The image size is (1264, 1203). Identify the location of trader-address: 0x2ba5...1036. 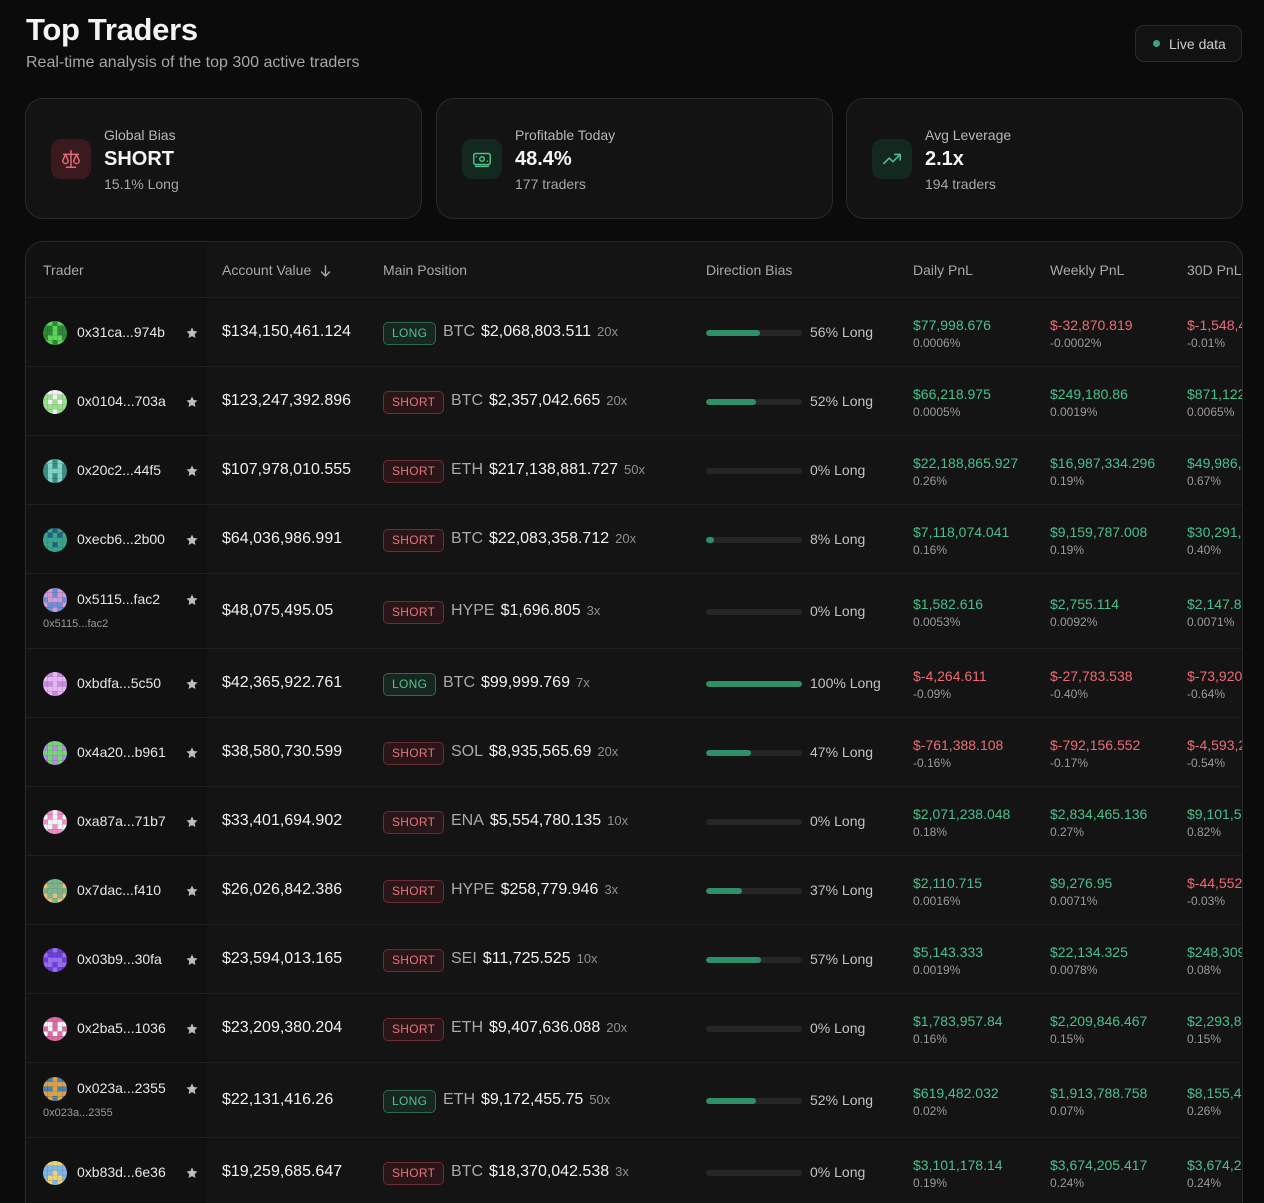
(121, 1027).